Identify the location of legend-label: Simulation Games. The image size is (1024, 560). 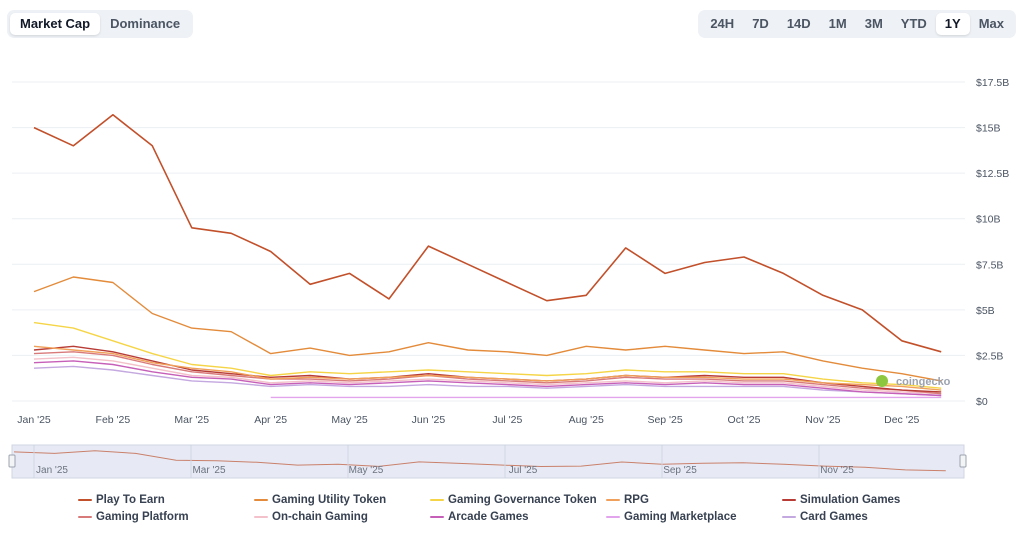
(850, 499).